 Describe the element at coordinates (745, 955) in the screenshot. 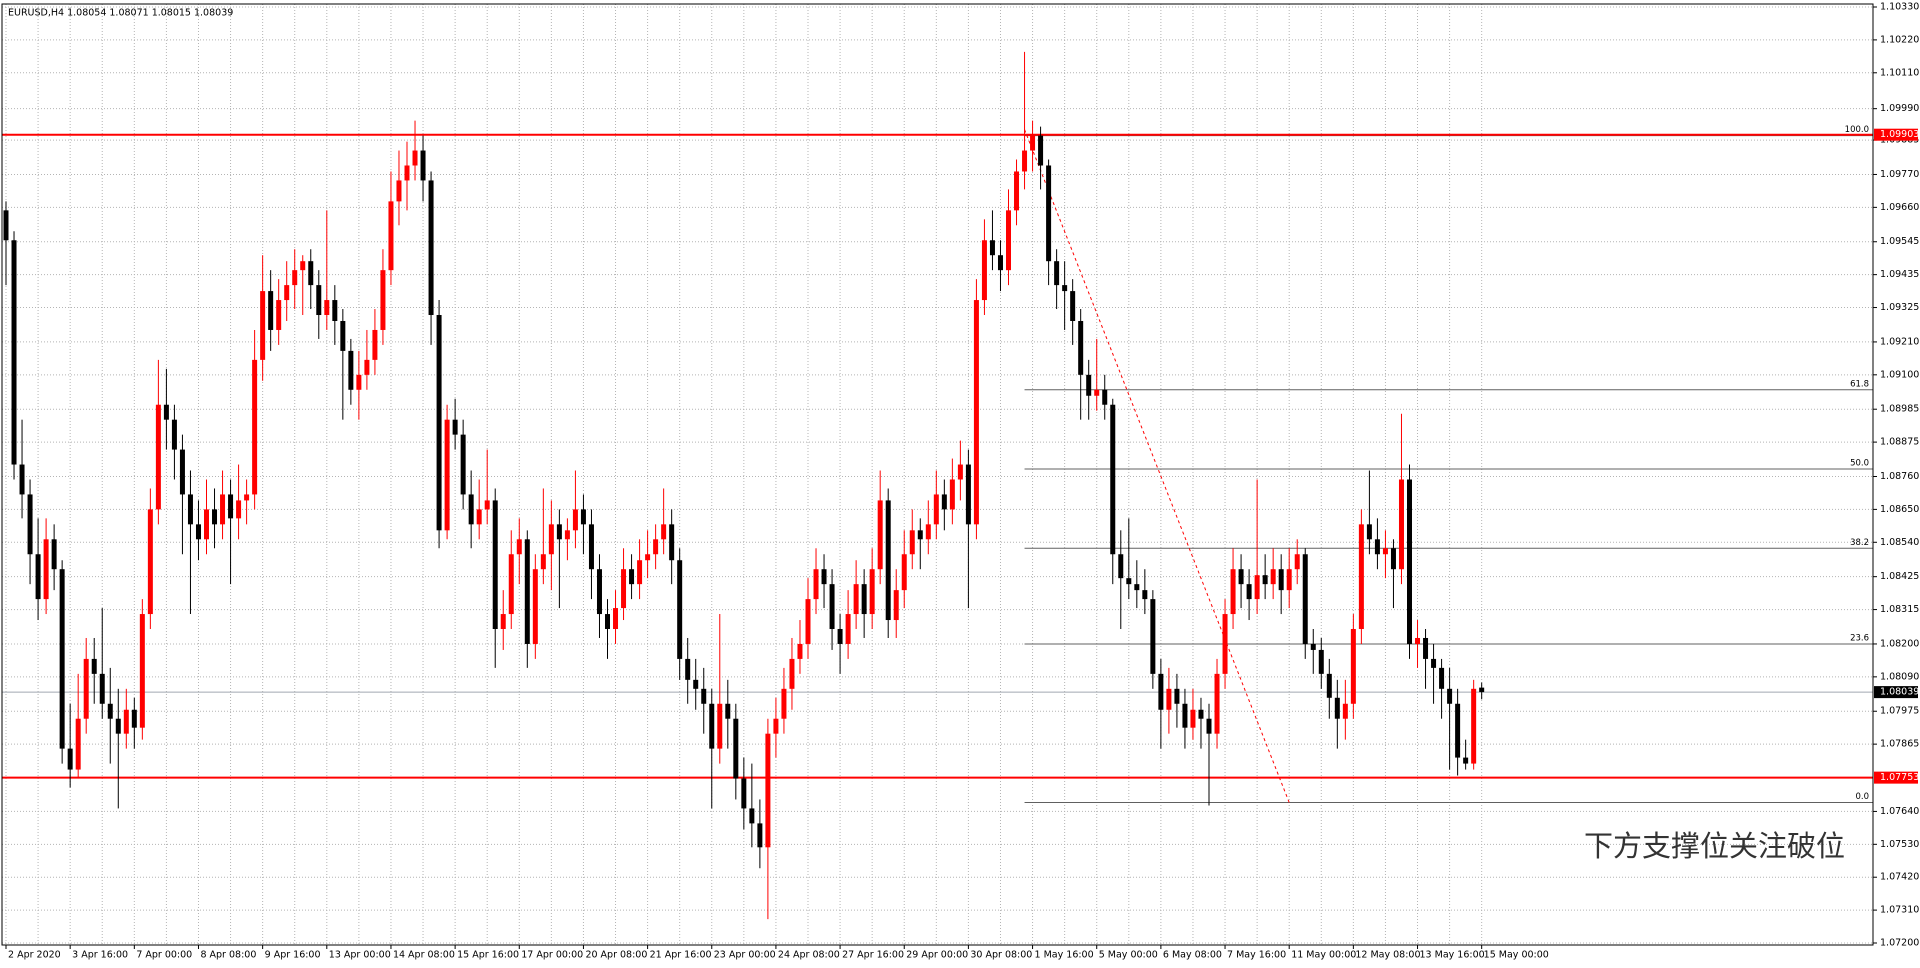

I see `x-tick-label: 23 Apr 00:00` at that location.